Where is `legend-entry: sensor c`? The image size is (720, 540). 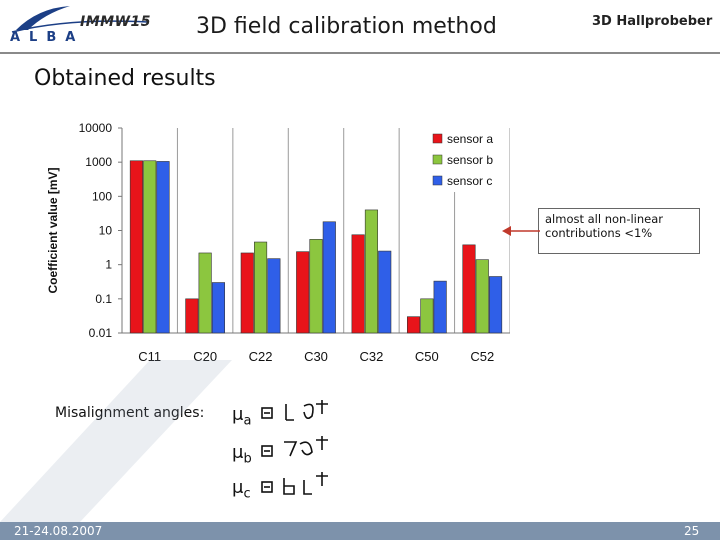 legend-entry: sensor c is located at coordinates (469, 181).